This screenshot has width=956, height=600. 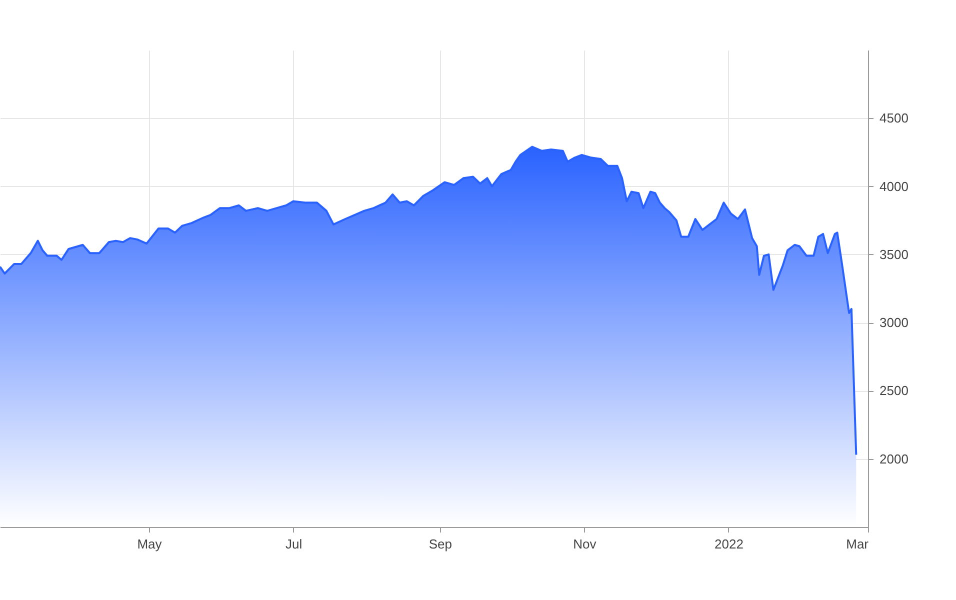 I want to click on y-tick-label: 3000, so click(x=894, y=322).